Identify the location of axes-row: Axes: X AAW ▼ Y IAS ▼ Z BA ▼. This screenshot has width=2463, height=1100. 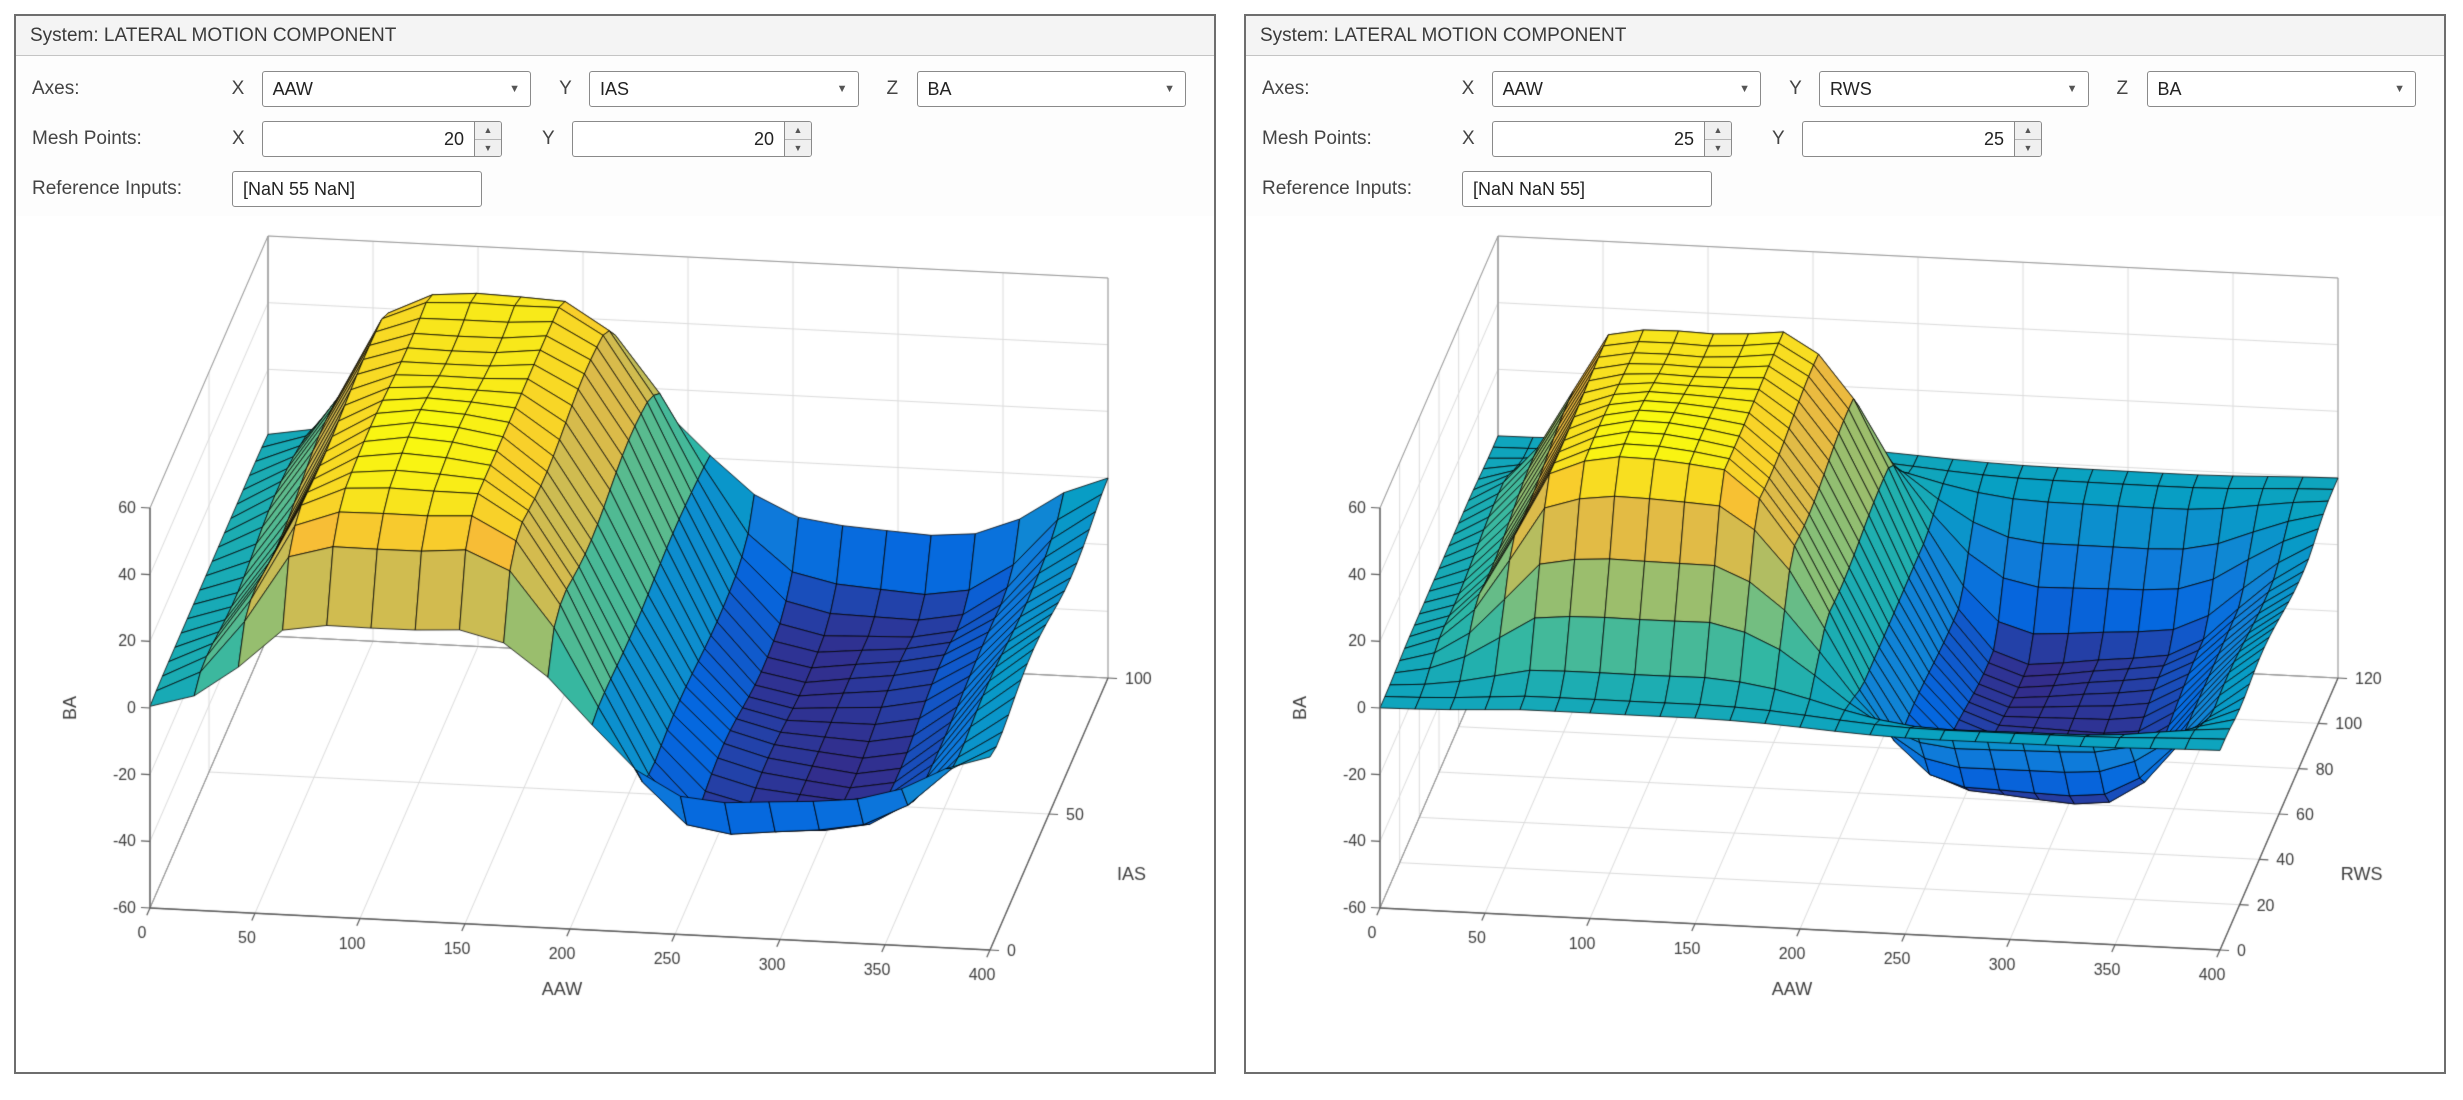
(623, 89).